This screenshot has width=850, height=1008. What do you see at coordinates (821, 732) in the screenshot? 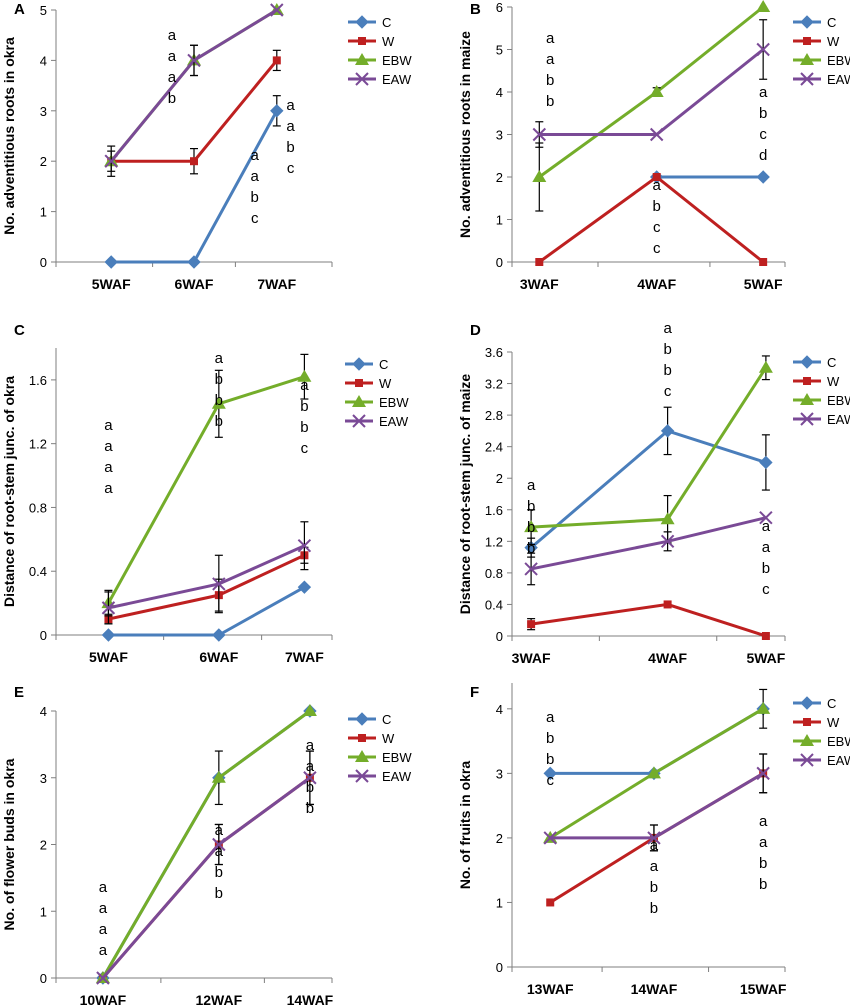
I see `legend: CW EBW EAW` at bounding box center [821, 732].